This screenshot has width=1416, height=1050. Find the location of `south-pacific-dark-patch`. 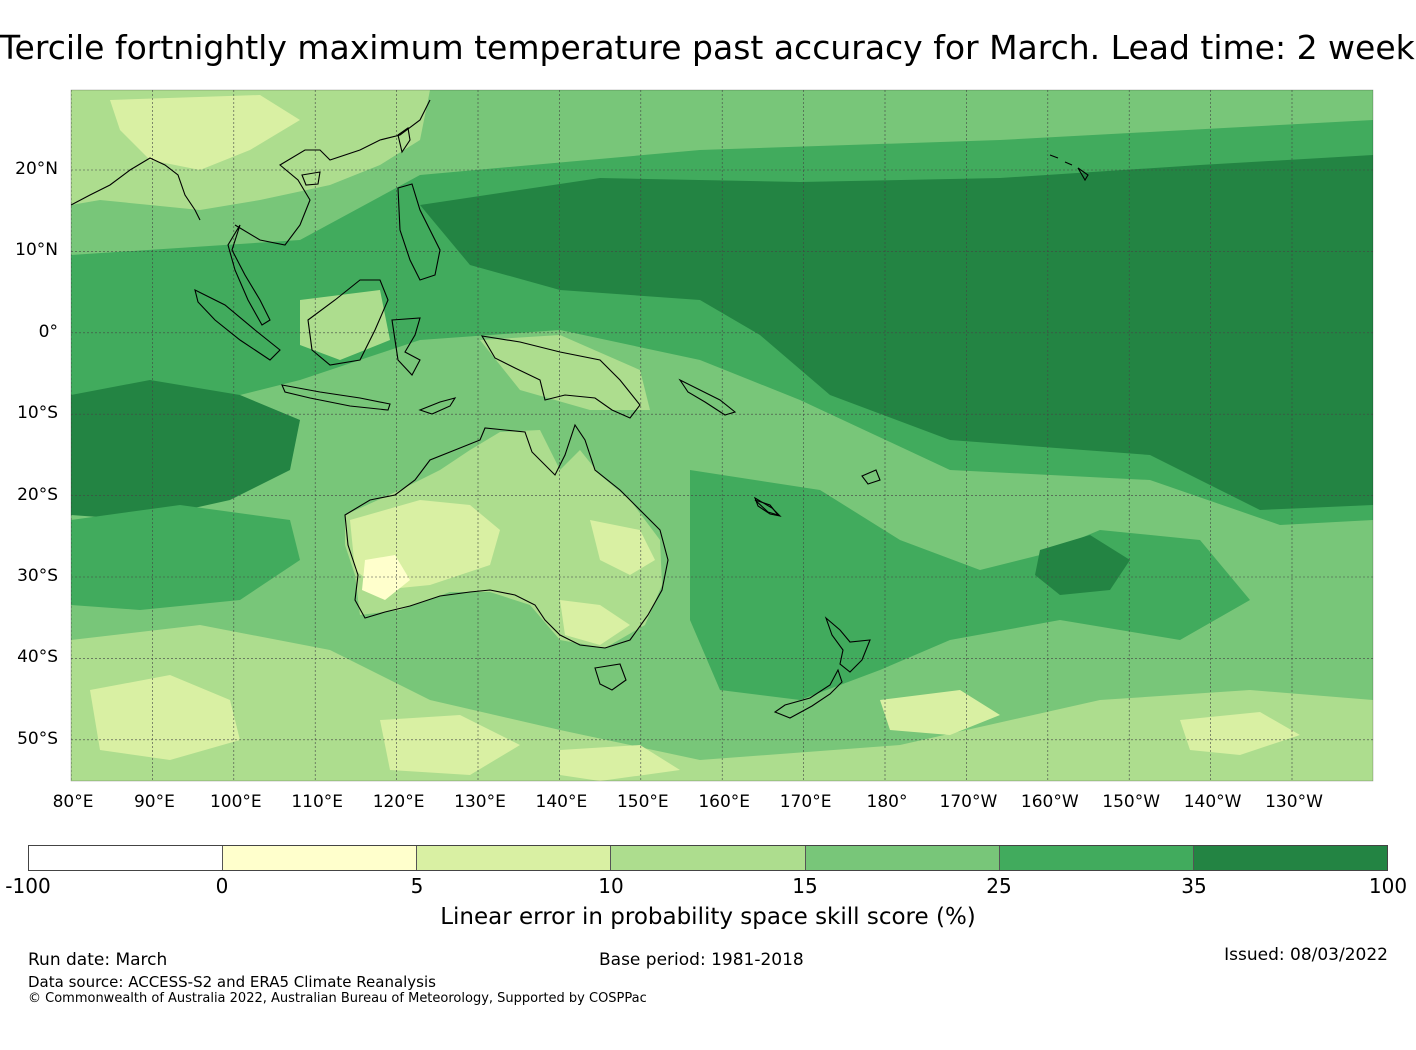

south-pacific-dark-patch is located at coordinates (1082, 565).